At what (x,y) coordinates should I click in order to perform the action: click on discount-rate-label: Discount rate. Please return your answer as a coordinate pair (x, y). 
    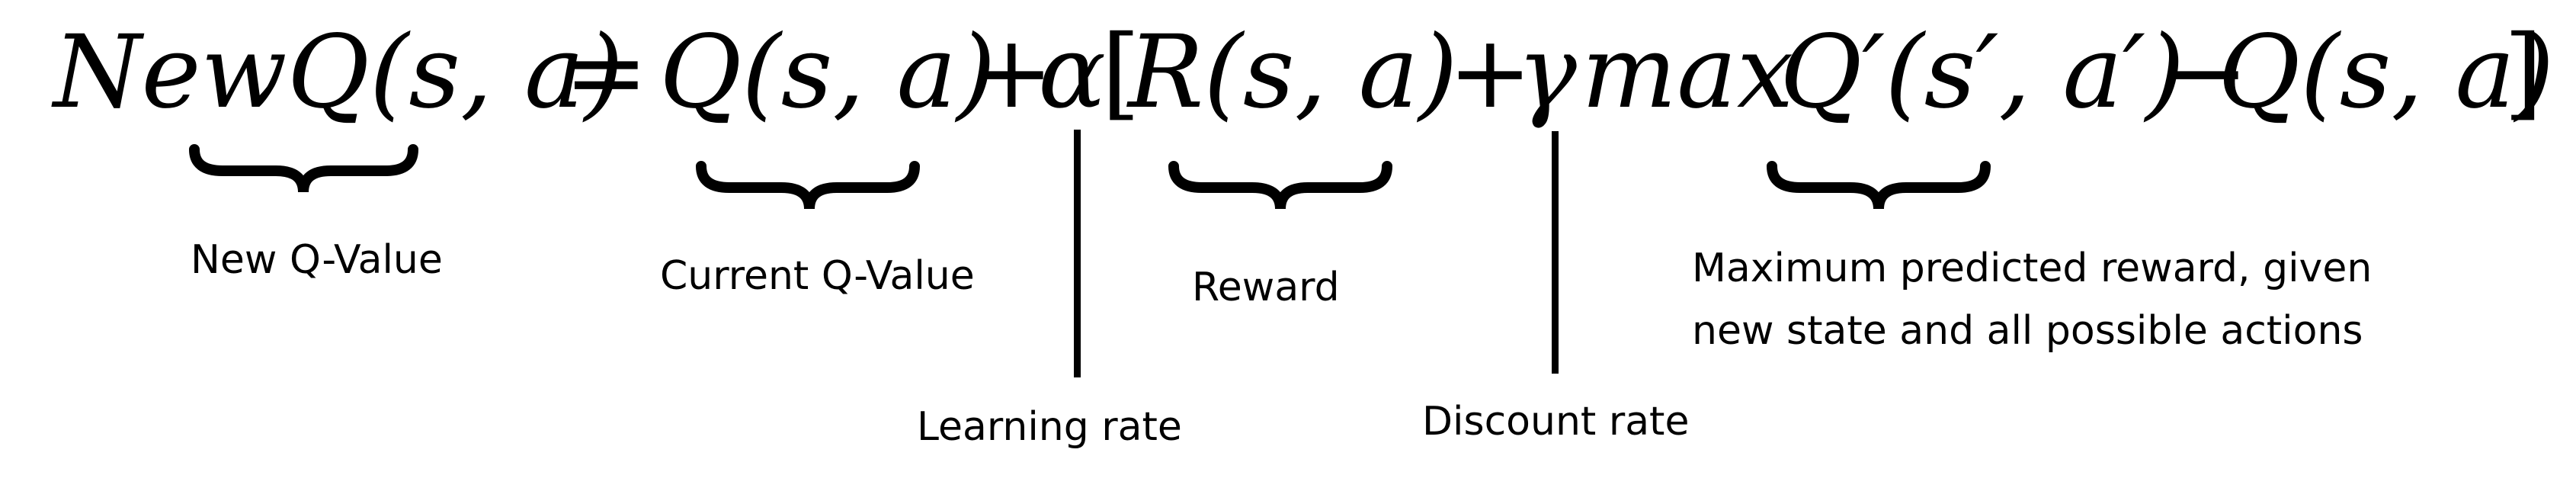
    Looking at the image, I should click on (1556, 422).